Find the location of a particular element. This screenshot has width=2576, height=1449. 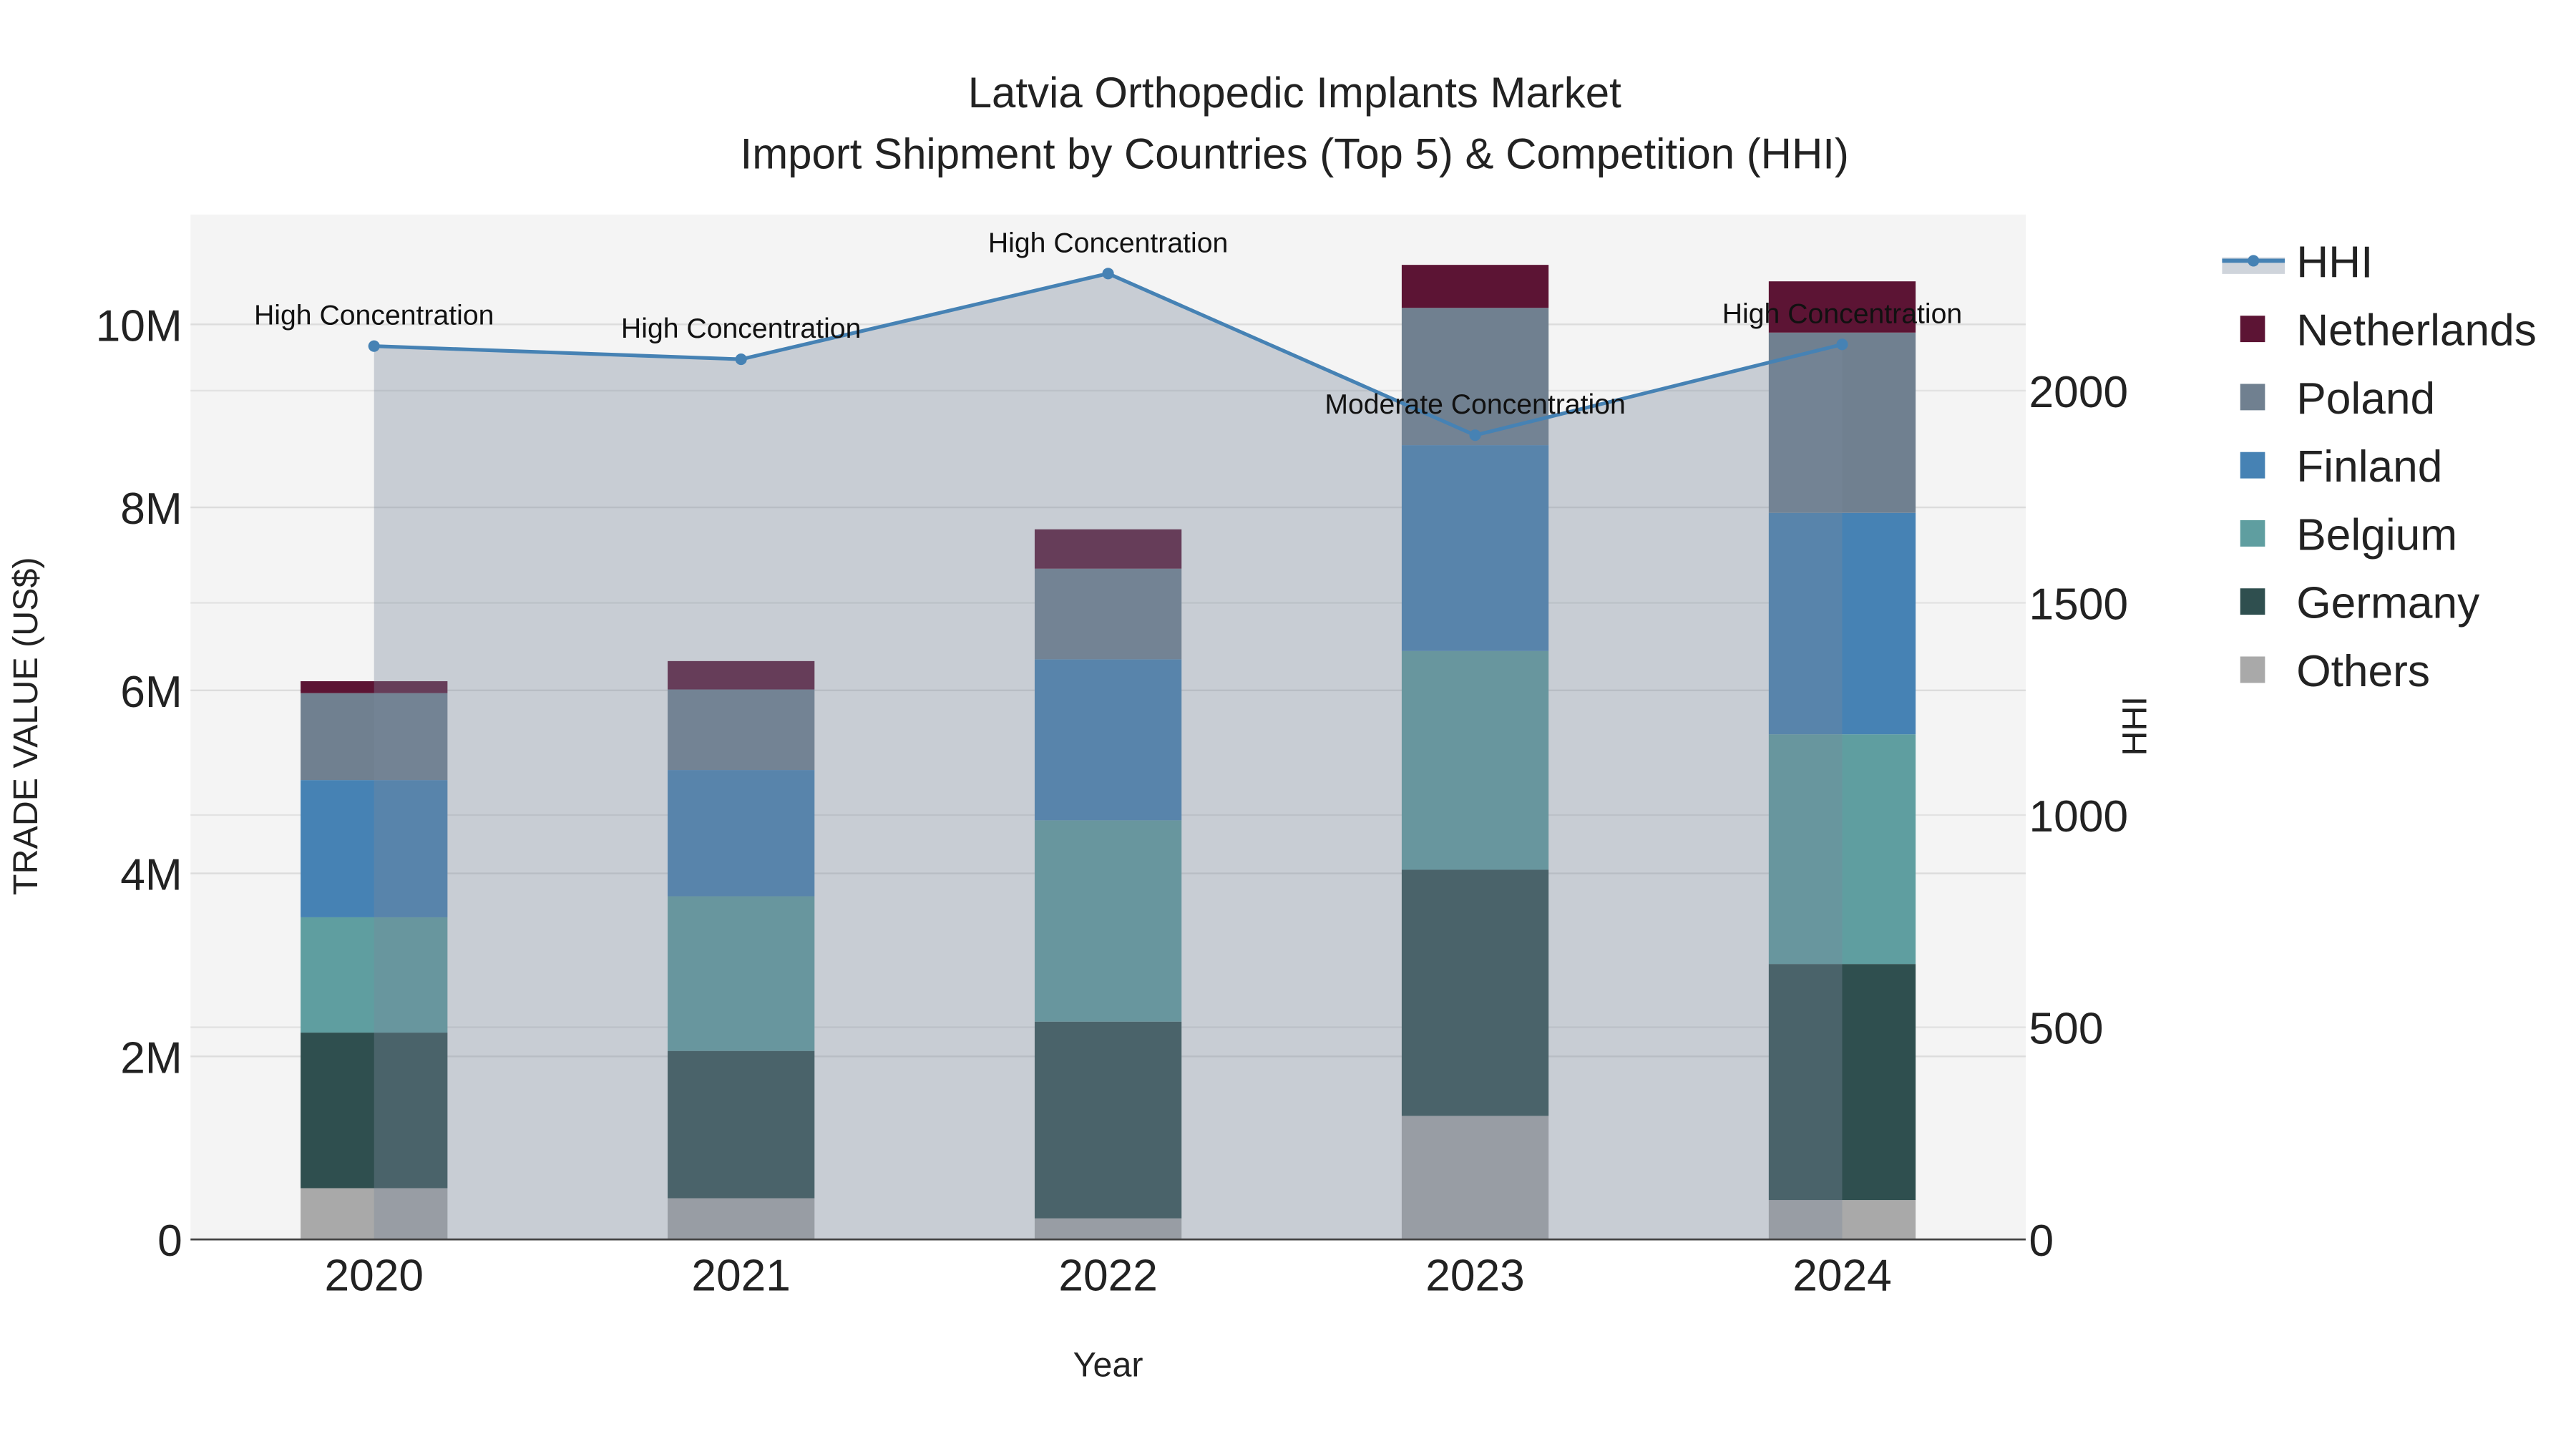

bar-netherlands-2021 is located at coordinates (741, 675).